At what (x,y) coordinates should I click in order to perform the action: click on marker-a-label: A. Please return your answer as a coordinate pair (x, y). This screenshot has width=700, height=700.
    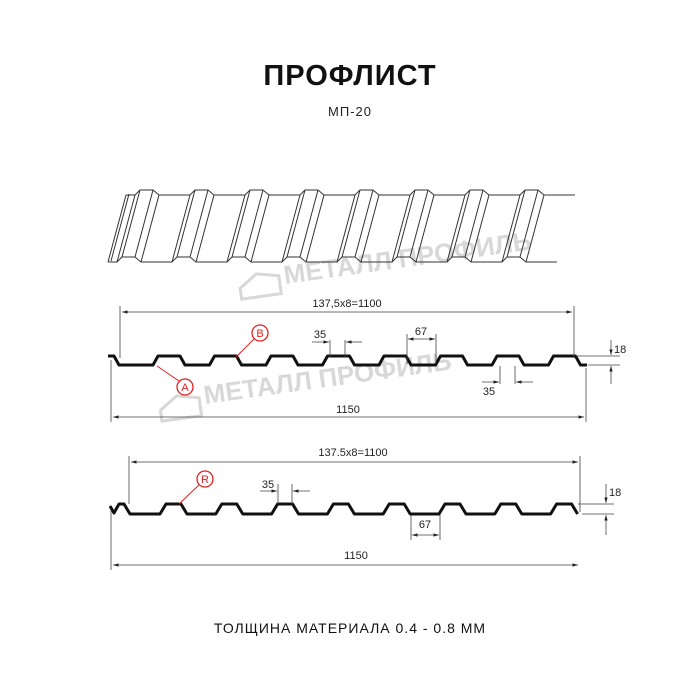
    Looking at the image, I should click on (185, 388).